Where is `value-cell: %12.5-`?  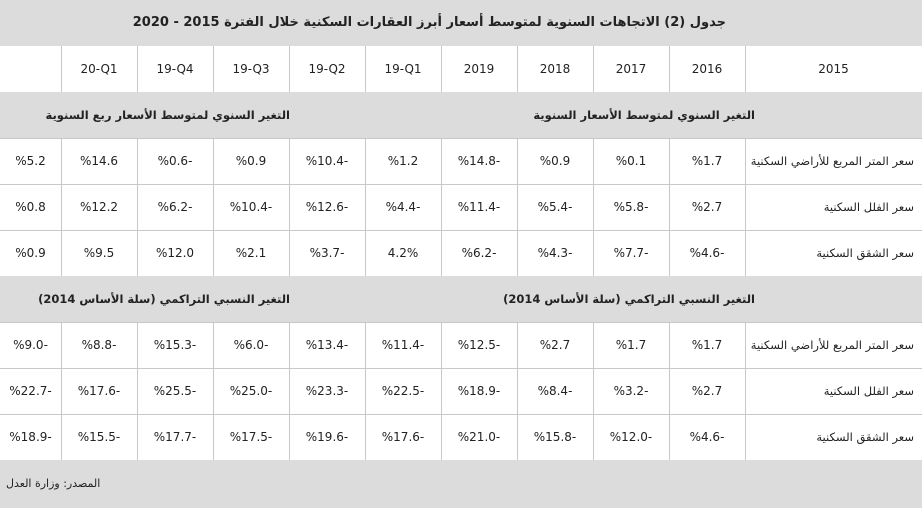 value-cell: %12.5- is located at coordinates (479, 345).